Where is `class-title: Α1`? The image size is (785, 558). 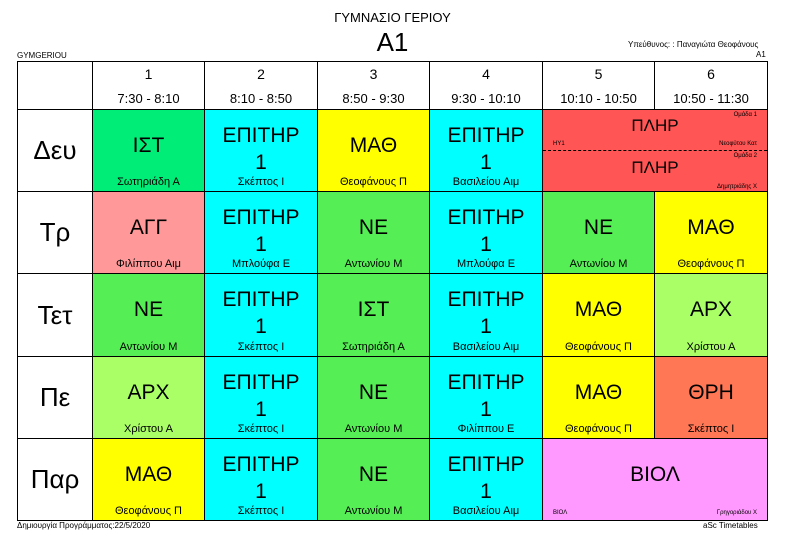 class-title: Α1 is located at coordinates (392, 42).